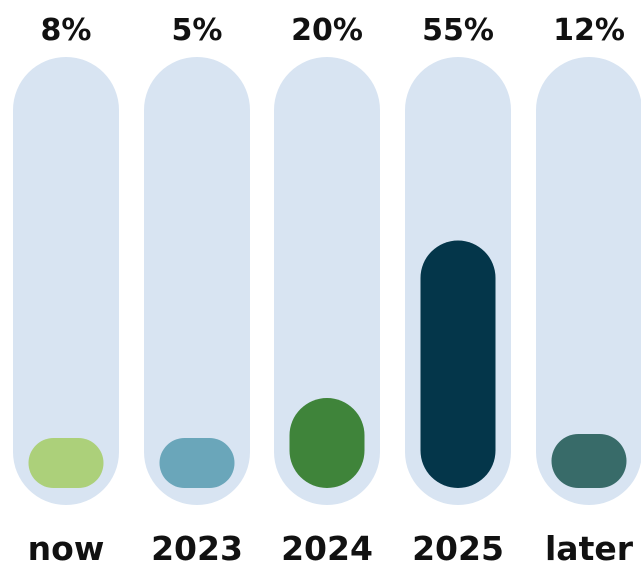 The image size is (641, 562). Describe the element at coordinates (458, 545) in the screenshot. I see `category-label-2025: 2025` at that location.